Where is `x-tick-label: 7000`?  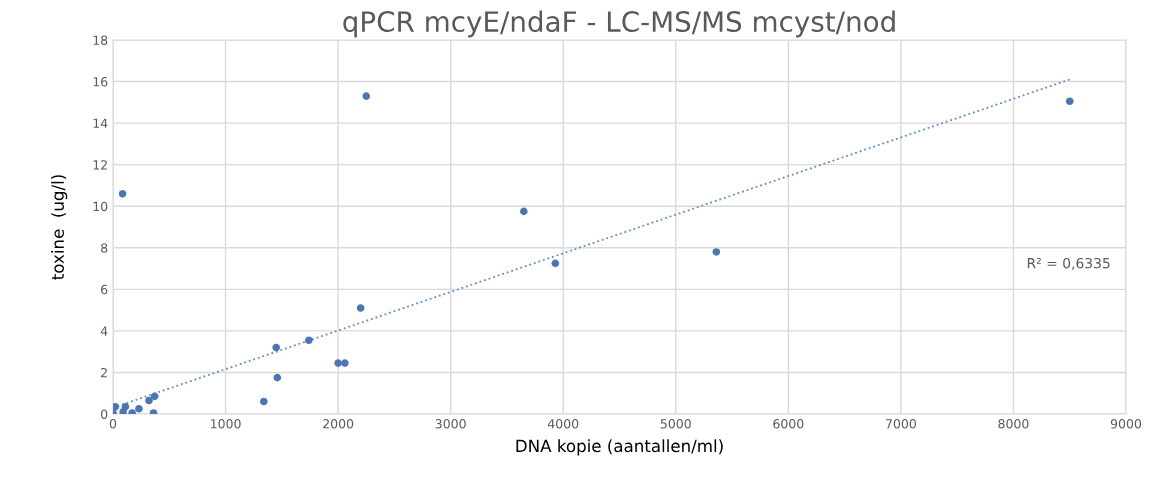 x-tick-label: 7000 is located at coordinates (901, 424).